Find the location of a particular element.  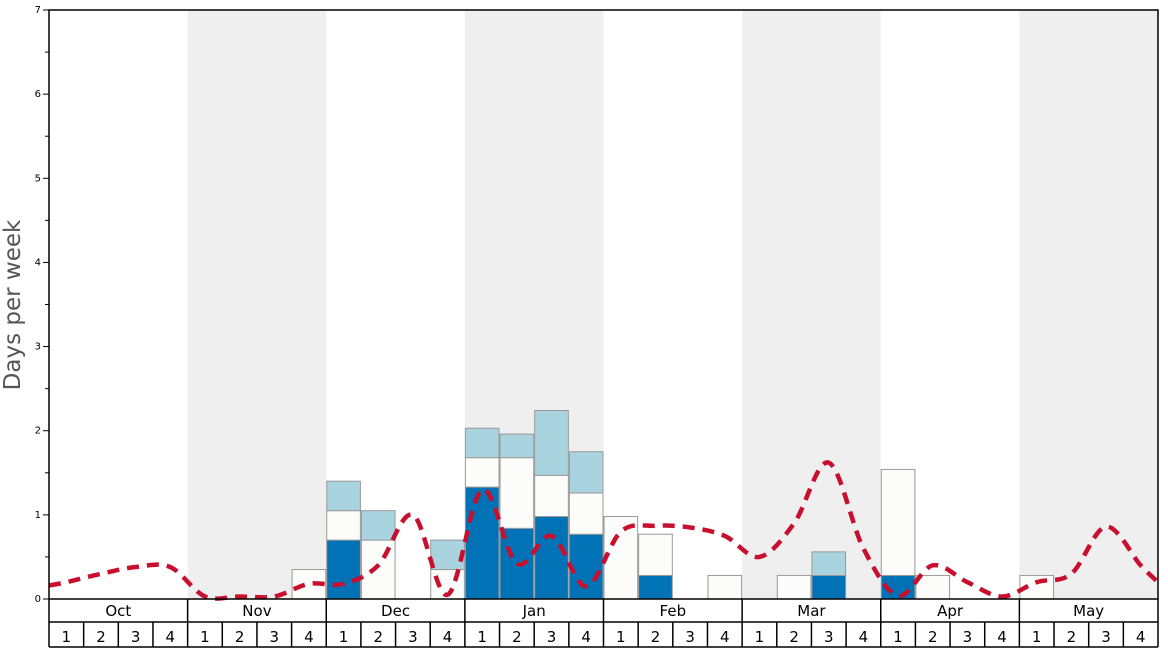

bar-week23-series3 is located at coordinates (829, 563).